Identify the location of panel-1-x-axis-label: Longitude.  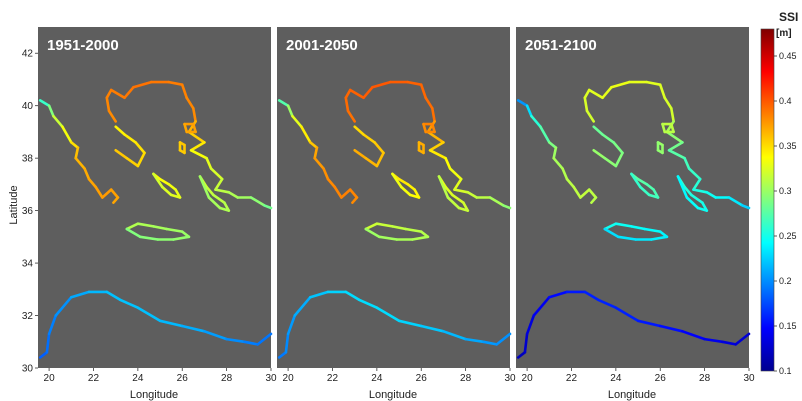
(154, 395).